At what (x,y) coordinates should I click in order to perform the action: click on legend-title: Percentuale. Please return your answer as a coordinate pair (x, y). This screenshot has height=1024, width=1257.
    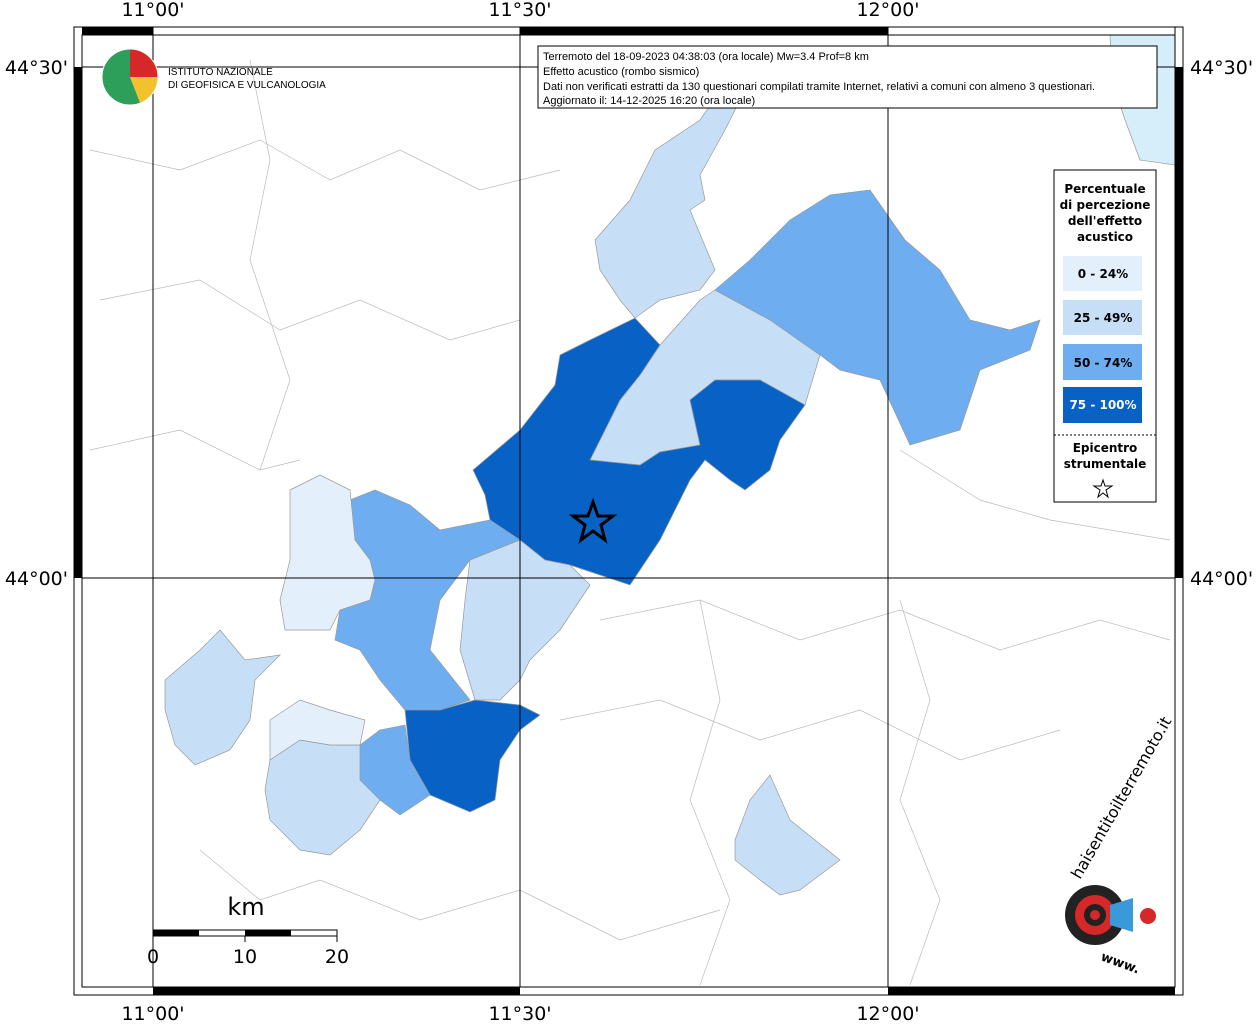
    Looking at the image, I should click on (1104, 189).